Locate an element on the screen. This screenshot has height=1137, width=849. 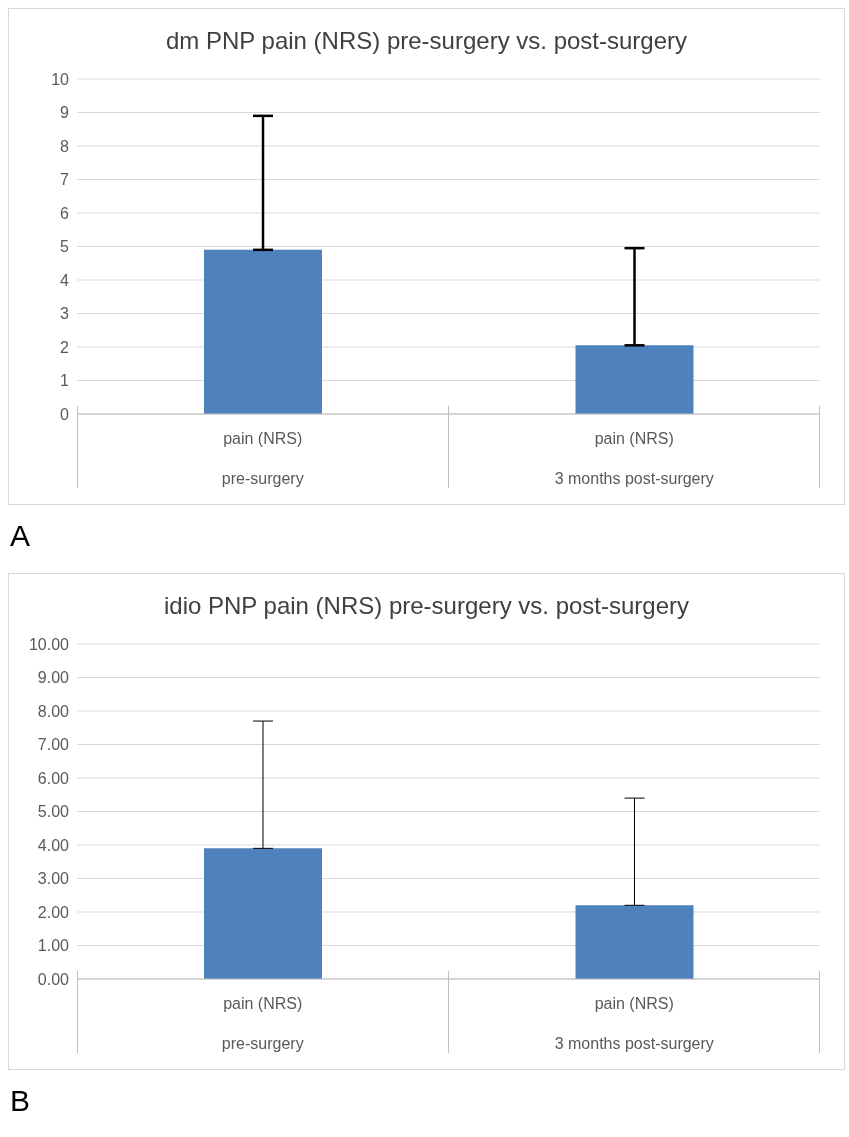
y-tick-label: 5.00 is located at coordinates (53, 812).